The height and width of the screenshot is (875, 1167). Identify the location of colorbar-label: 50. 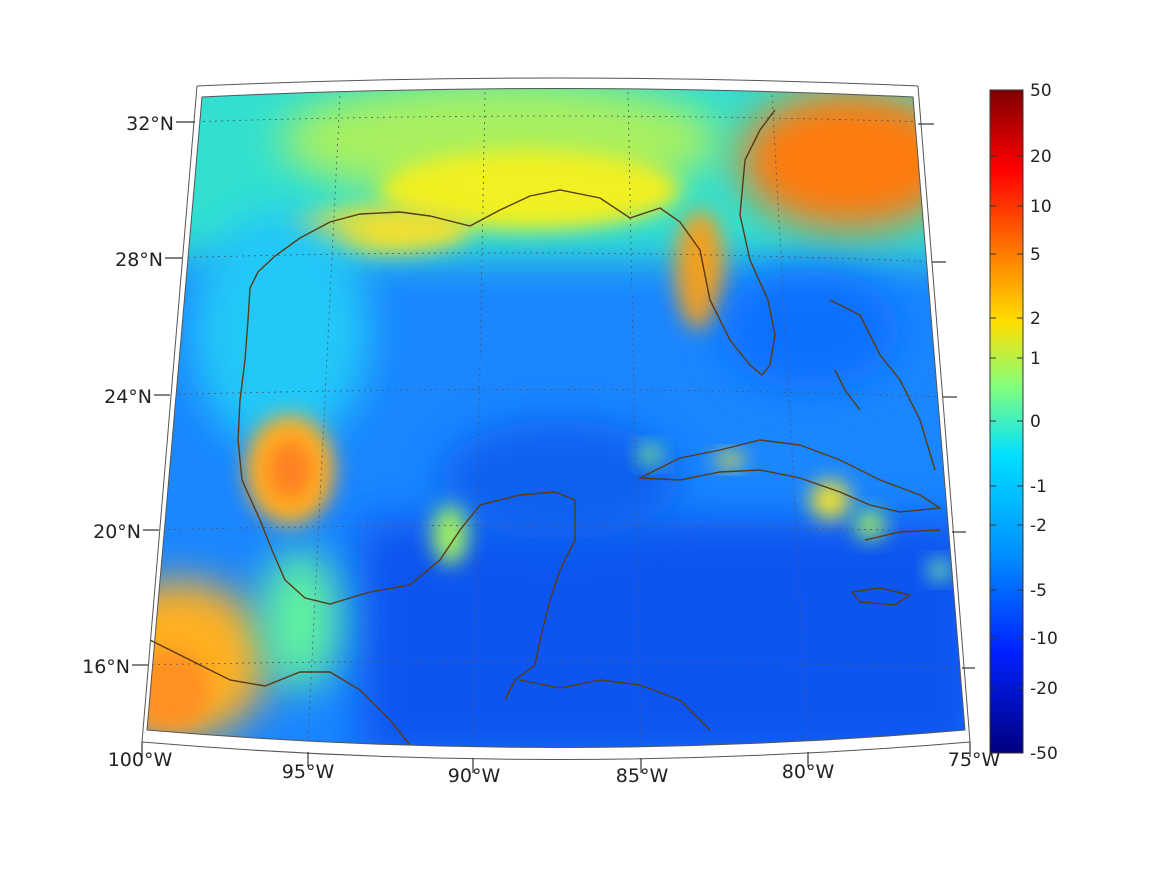
(1041, 91).